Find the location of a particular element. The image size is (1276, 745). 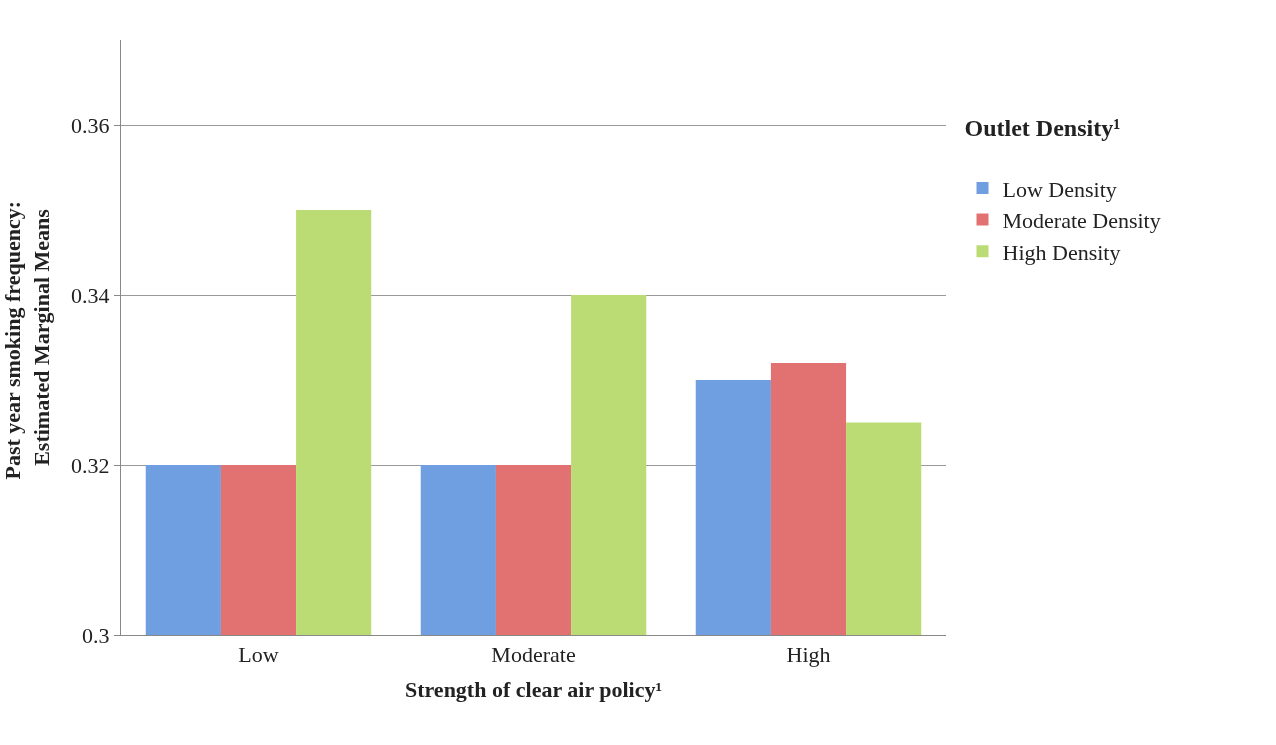

y-tick-label: 0.34 is located at coordinates (90, 295).